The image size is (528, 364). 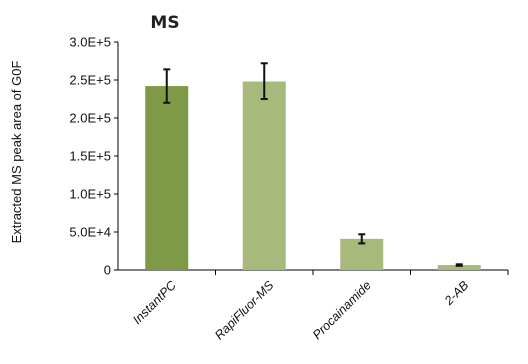 What do you see at coordinates (90, 232) in the screenshot?
I see `y-tick-label: 5.0E+4` at bounding box center [90, 232].